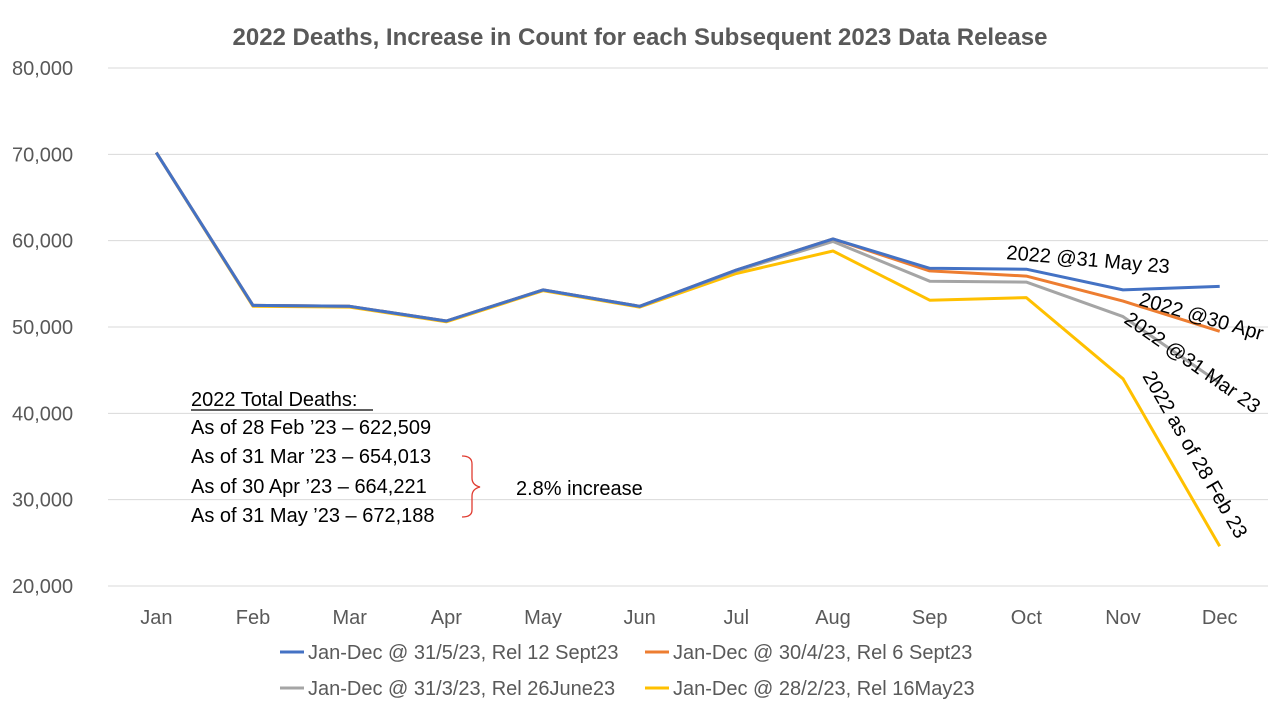 The height and width of the screenshot is (720, 1280). What do you see at coordinates (253, 618) in the screenshot?
I see `x-tick-label: Feb` at bounding box center [253, 618].